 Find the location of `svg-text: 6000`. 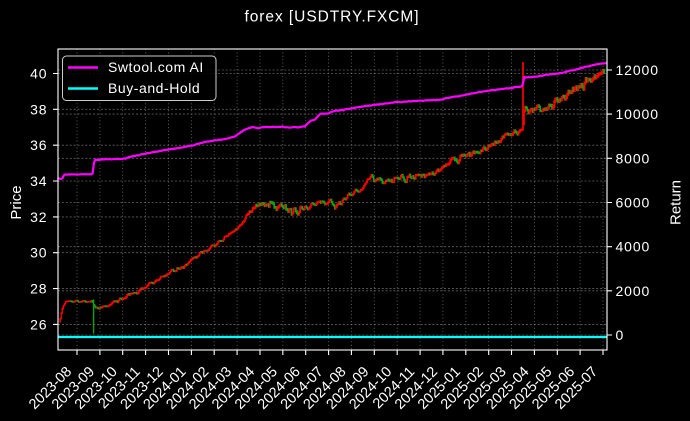

svg-text: 6000 is located at coordinates (633, 203).